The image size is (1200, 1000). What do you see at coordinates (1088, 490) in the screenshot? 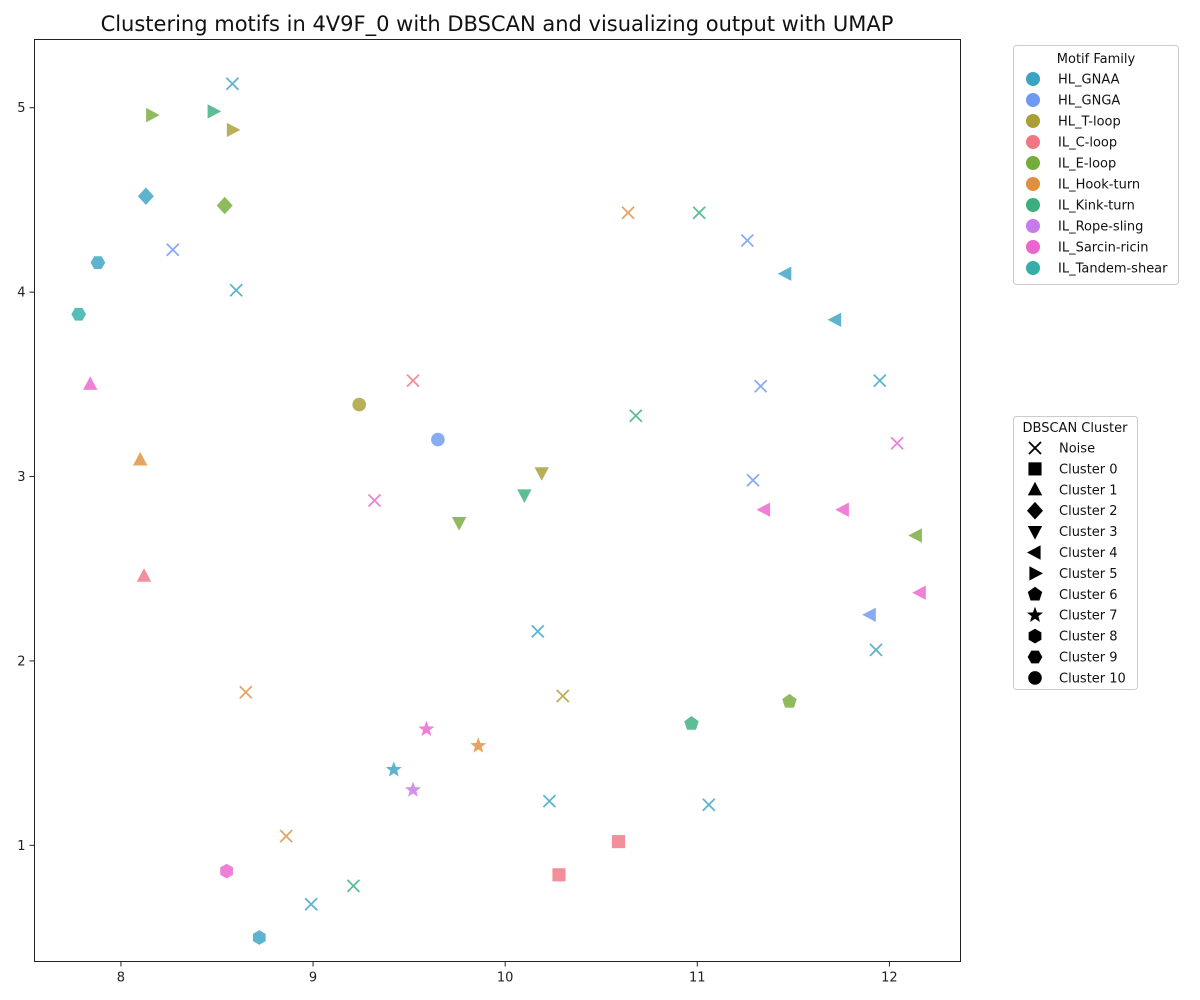
I see `legend-label: Cluster 1` at bounding box center [1088, 490].